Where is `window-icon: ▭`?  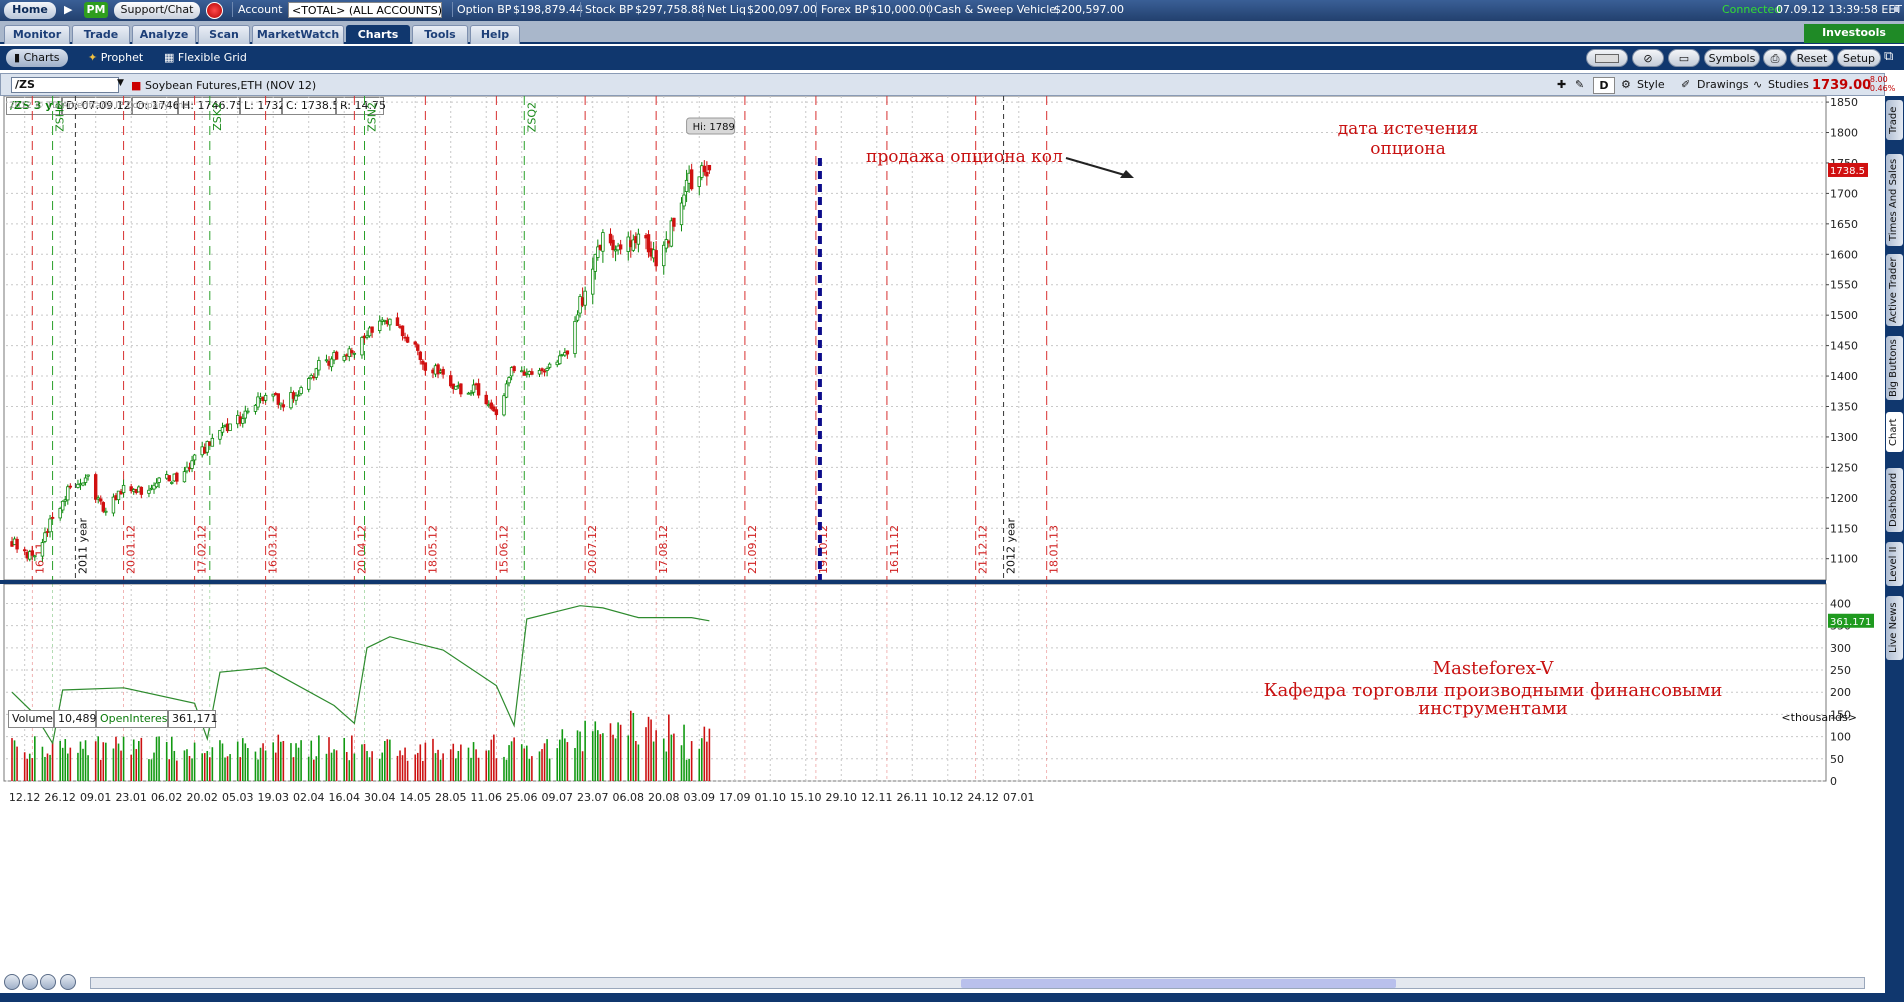
window-icon: ▭ is located at coordinates (1684, 58).